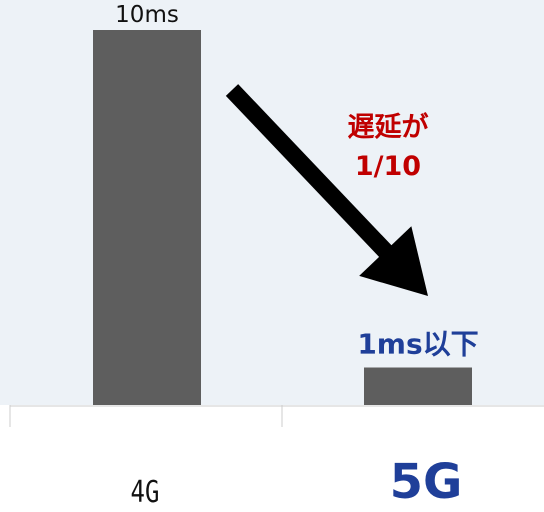  I want to click on trend-arrow-shaft, so click(311, 173).